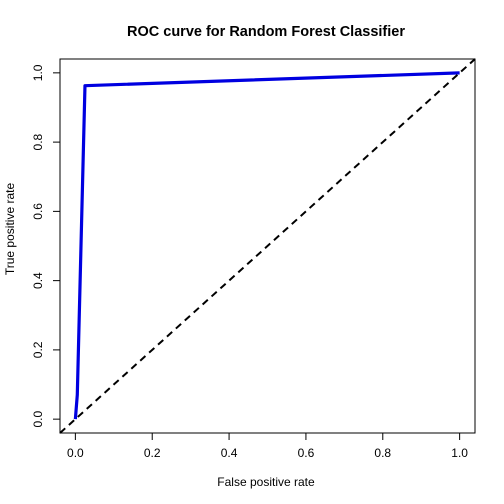 This screenshot has width=504, height=504. I want to click on x-tick-label: 0.4, so click(229, 453).